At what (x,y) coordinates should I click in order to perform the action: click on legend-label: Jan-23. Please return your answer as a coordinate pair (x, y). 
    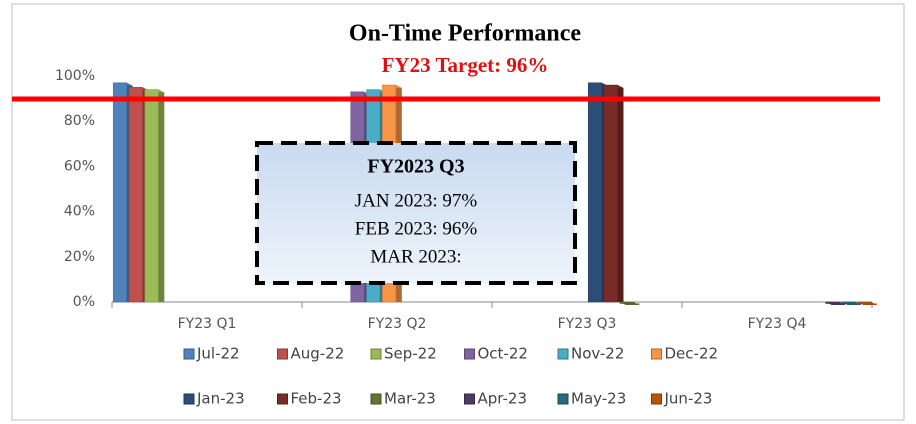
    Looking at the image, I should click on (220, 399).